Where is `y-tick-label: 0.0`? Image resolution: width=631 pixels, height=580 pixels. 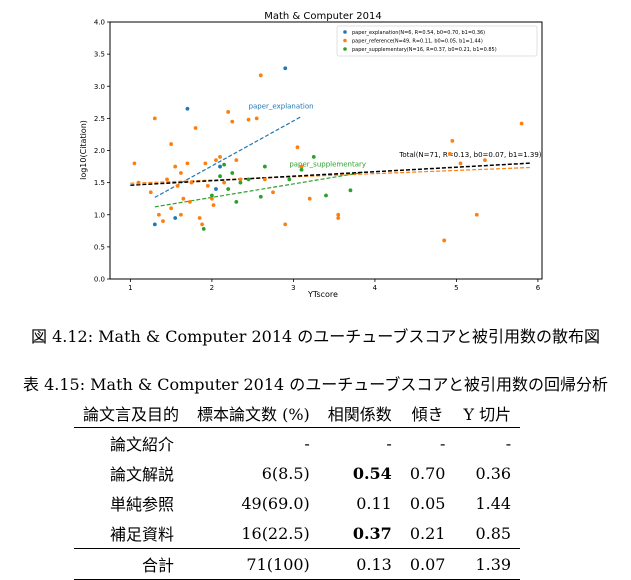
y-tick-label: 0.0 is located at coordinates (99, 280).